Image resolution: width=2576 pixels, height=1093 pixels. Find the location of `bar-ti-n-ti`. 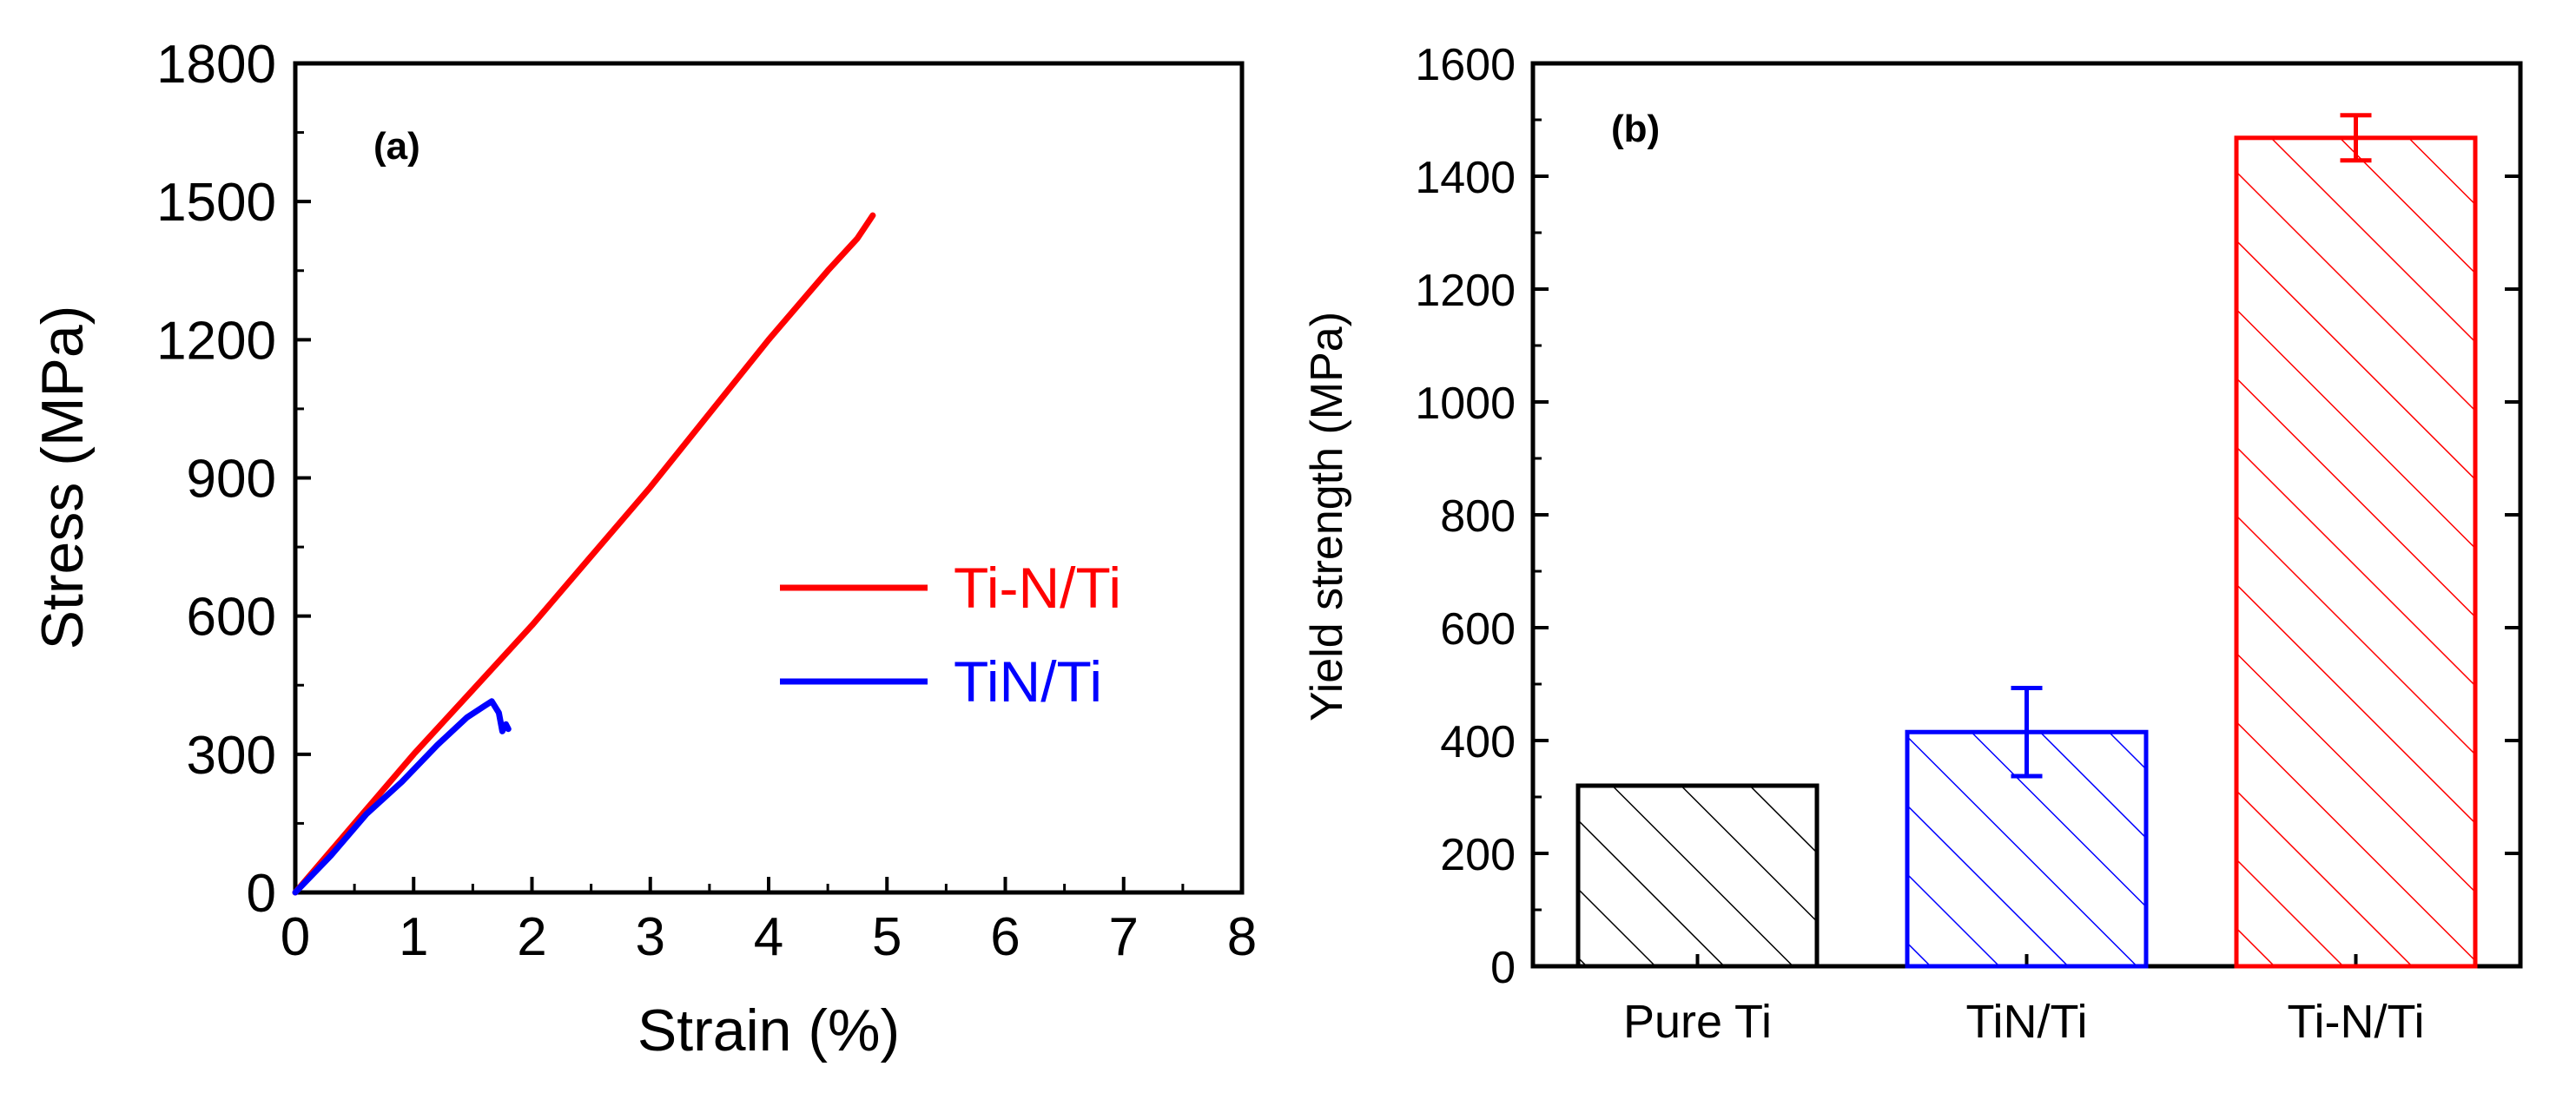

bar-ti-n-ti is located at coordinates (2356, 552).